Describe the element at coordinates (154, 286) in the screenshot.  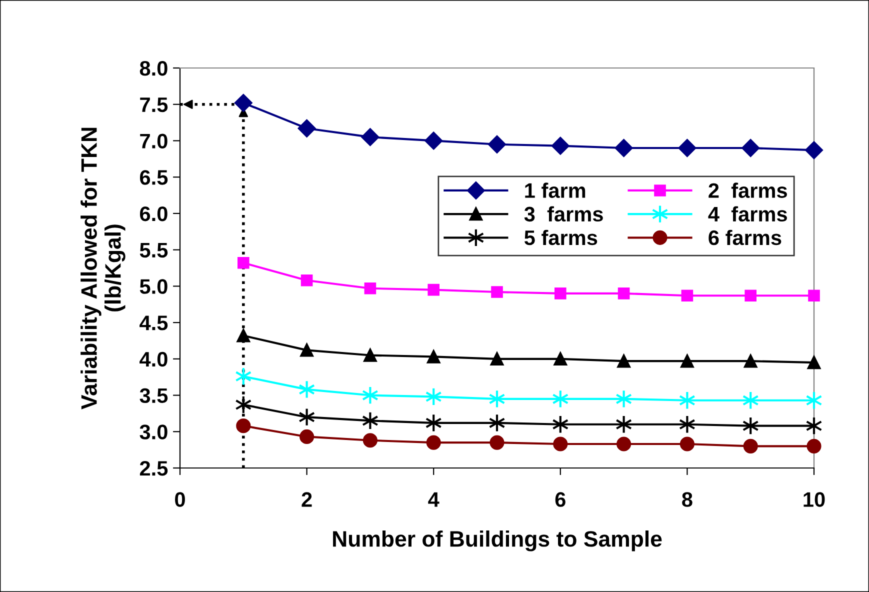
I see `y-tick-label: 5.0` at that location.